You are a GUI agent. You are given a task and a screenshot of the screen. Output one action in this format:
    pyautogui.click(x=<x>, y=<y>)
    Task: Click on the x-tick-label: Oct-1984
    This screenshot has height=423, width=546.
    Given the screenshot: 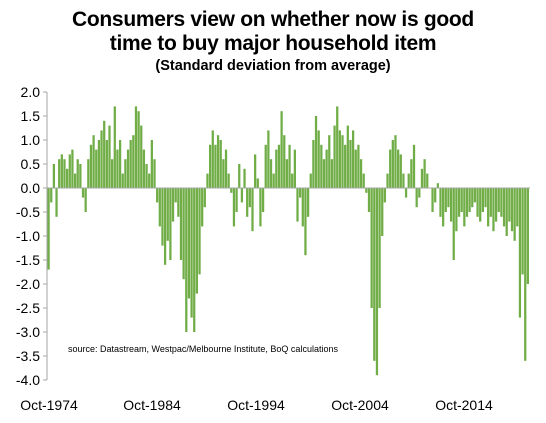 What is the action you would take?
    pyautogui.click(x=152, y=405)
    